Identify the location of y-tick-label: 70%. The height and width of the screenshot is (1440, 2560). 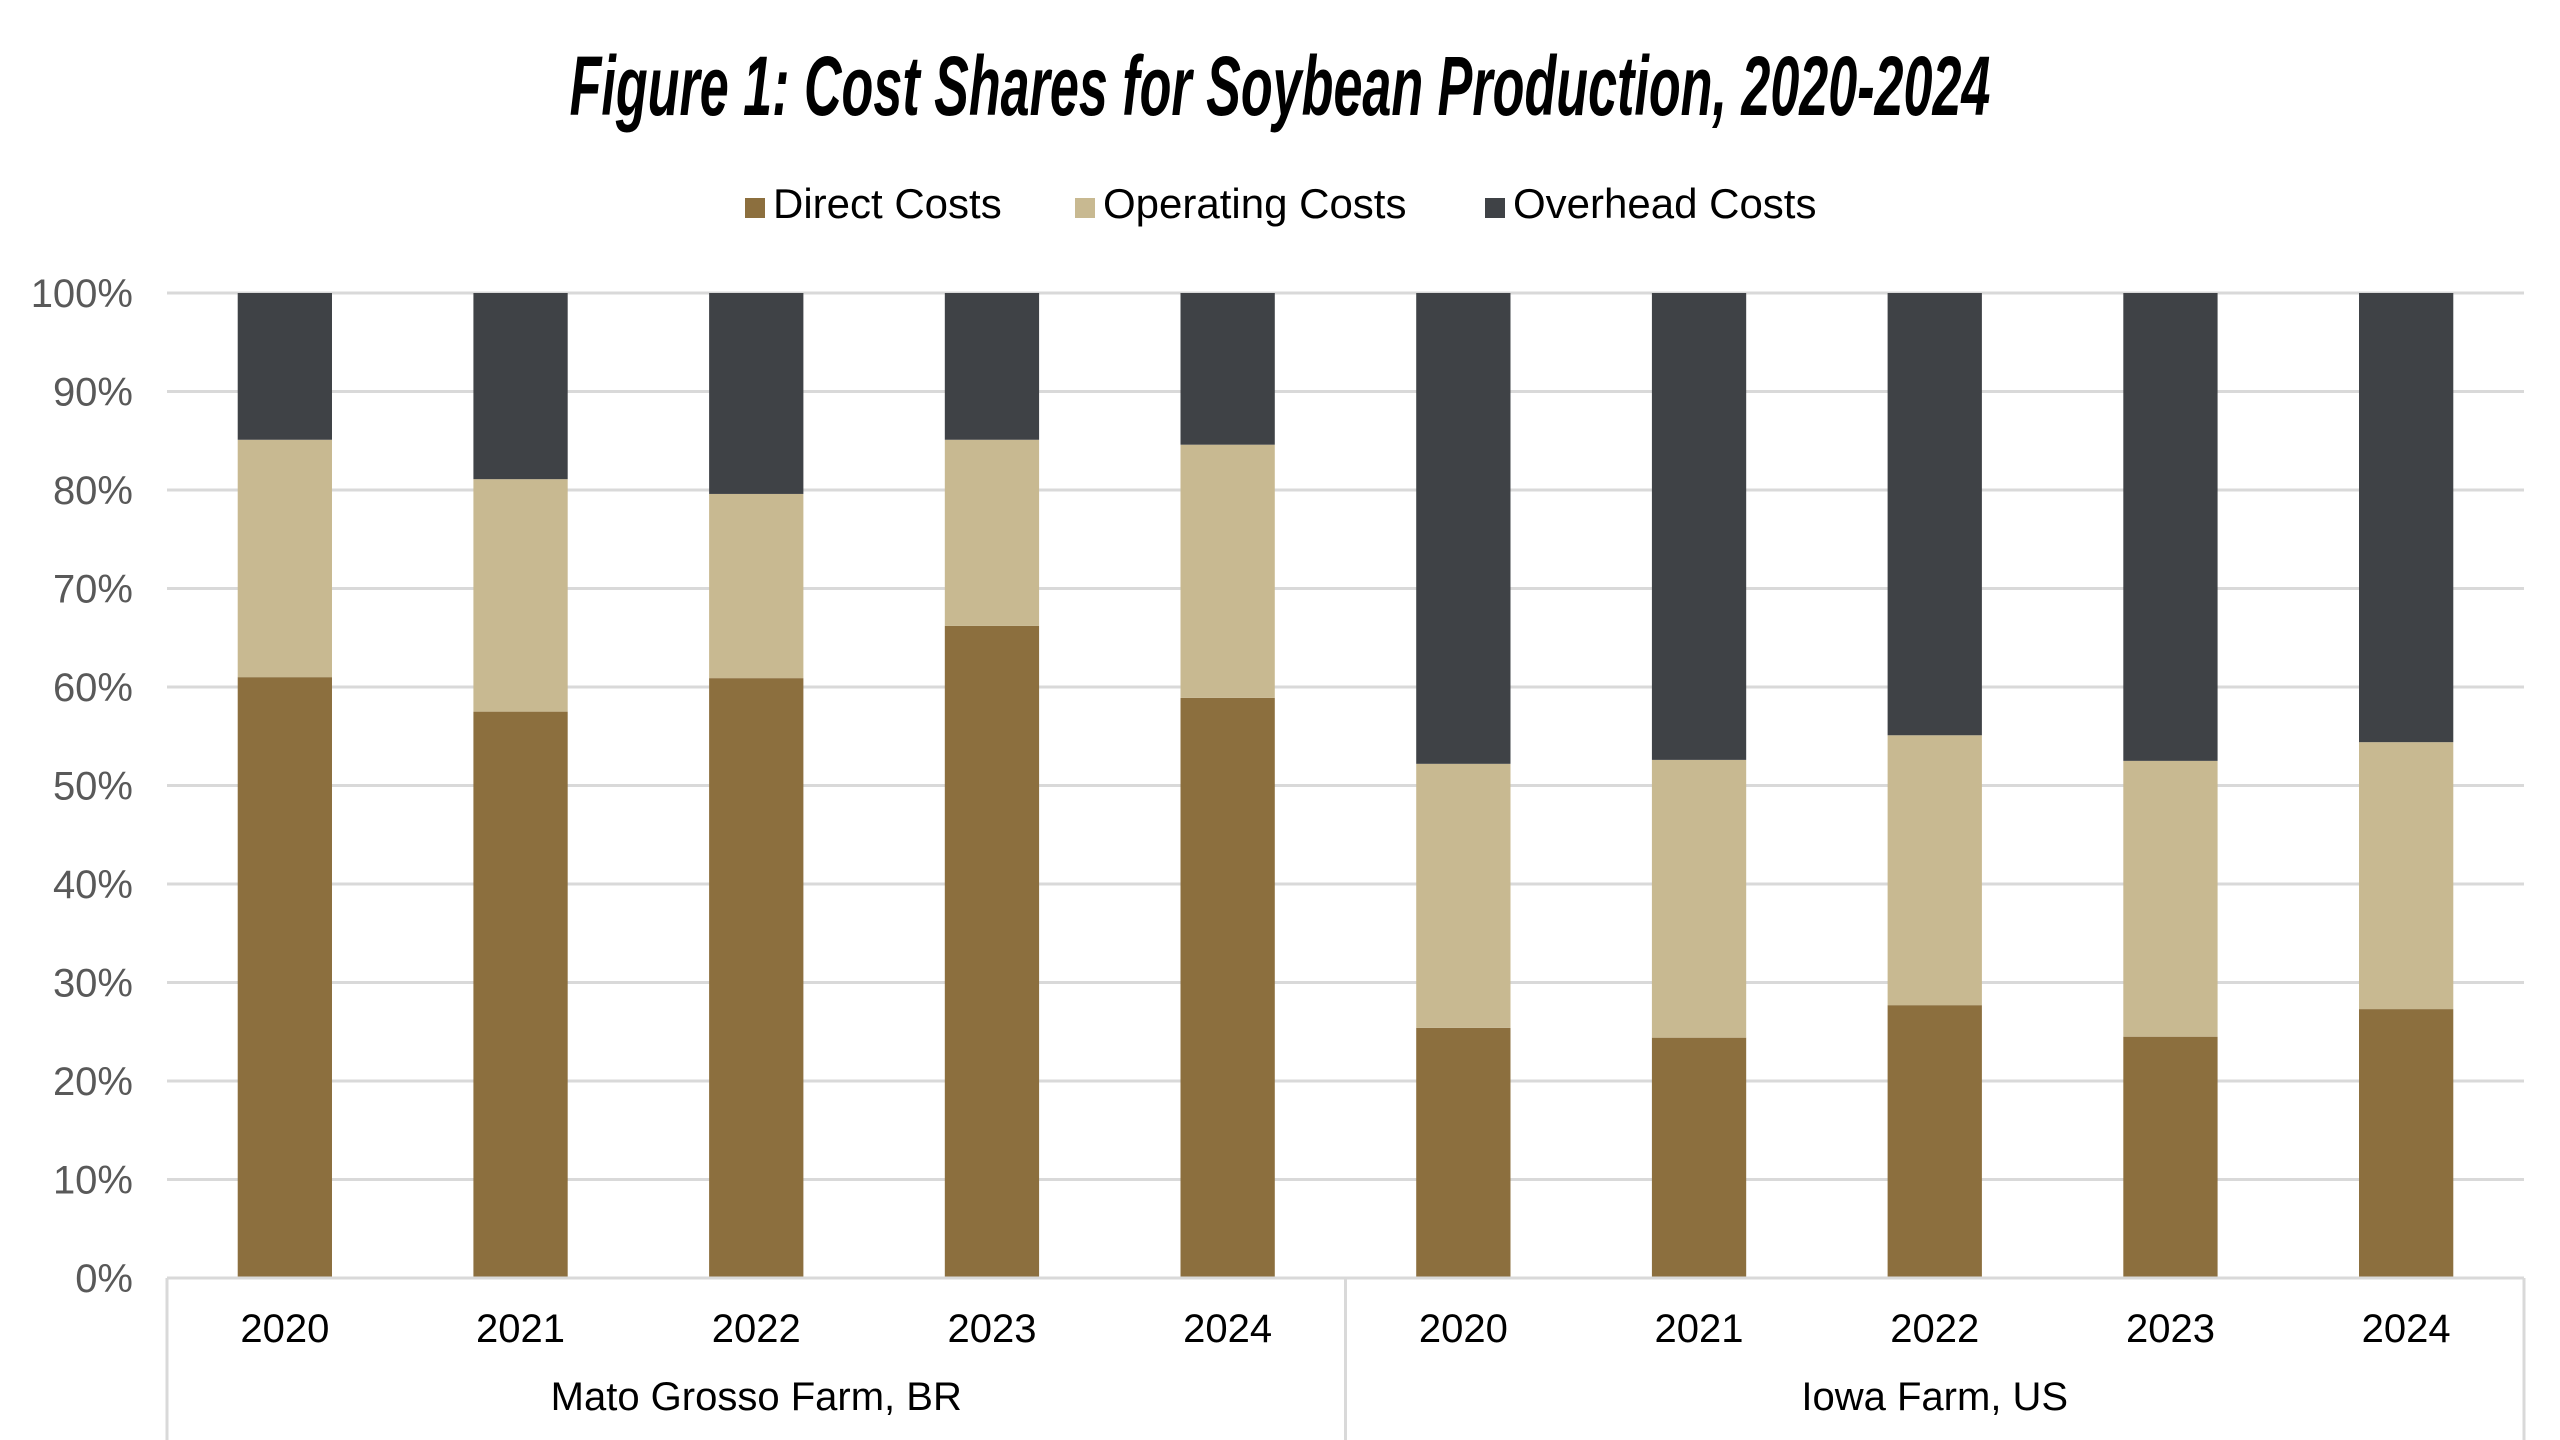
(93, 590).